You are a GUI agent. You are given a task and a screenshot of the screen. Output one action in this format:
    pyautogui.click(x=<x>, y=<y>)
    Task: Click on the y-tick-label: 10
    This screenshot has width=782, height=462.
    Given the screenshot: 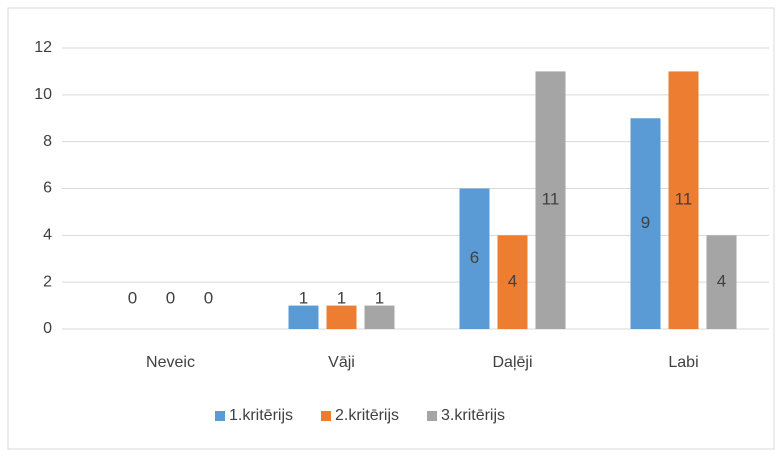 What is the action you would take?
    pyautogui.click(x=43, y=94)
    